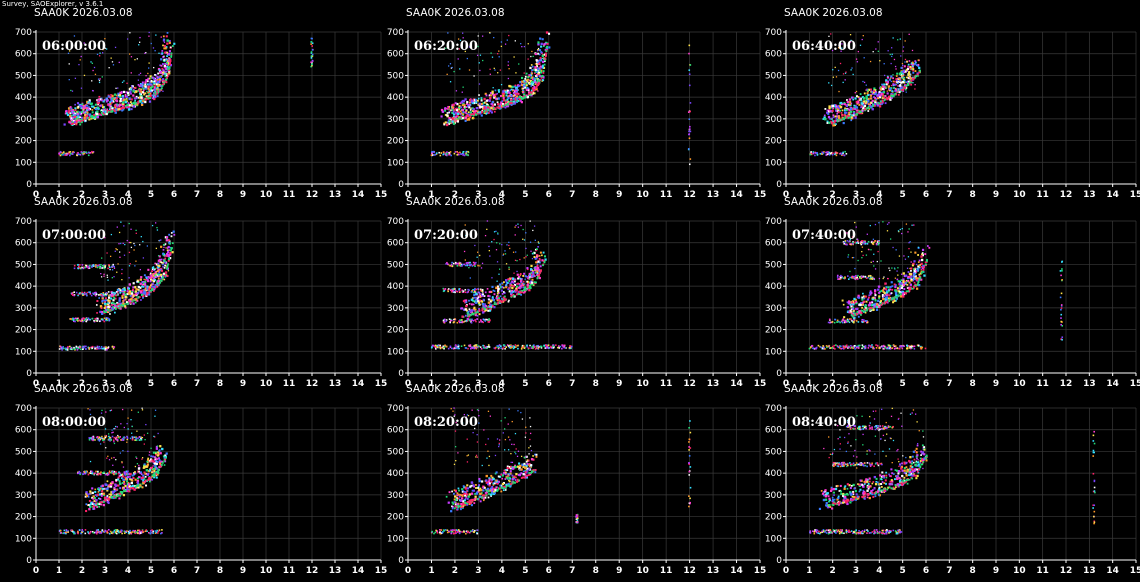 The height and width of the screenshot is (582, 1140). Describe the element at coordinates (572, 195) in the screenshot. I see `x-tick-label: 7` at that location.